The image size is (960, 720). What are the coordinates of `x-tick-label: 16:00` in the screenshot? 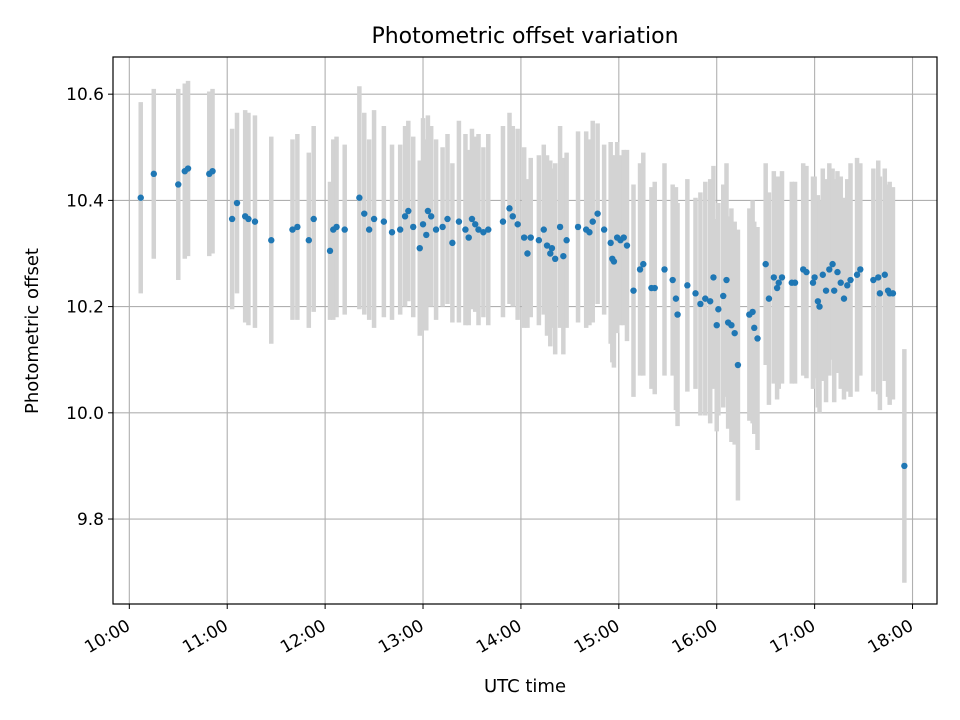 It's located at (695, 637).